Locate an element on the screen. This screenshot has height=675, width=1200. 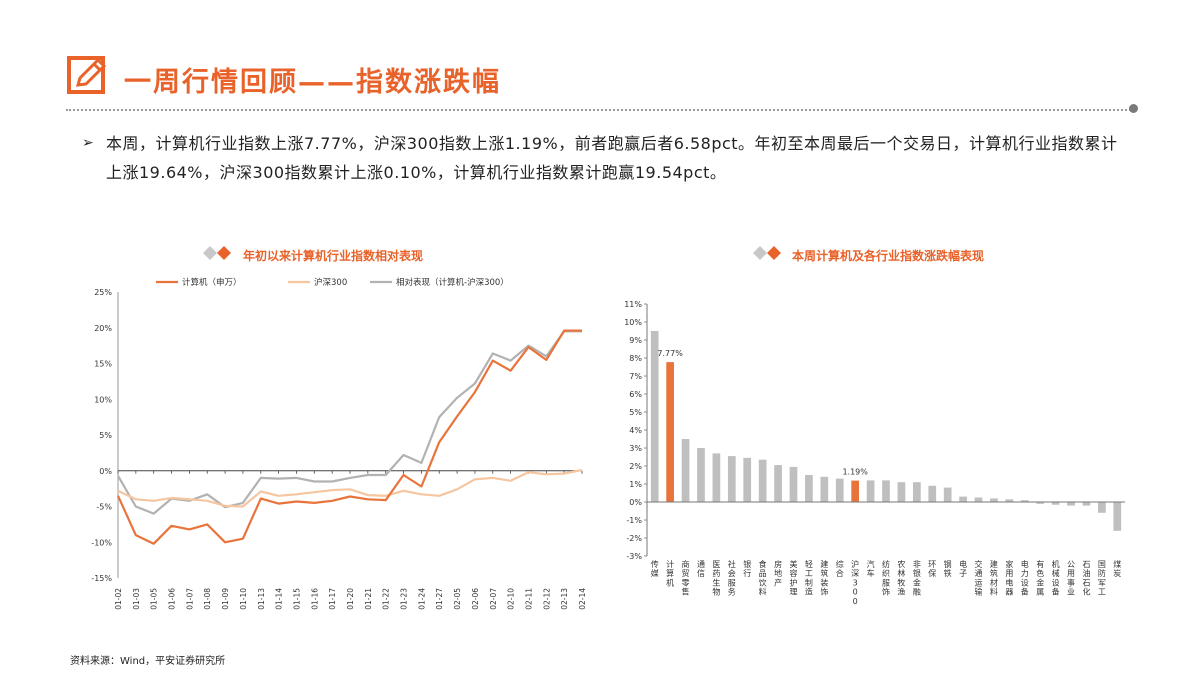
x-tick-label: 01-02 is located at coordinates (118, 599).